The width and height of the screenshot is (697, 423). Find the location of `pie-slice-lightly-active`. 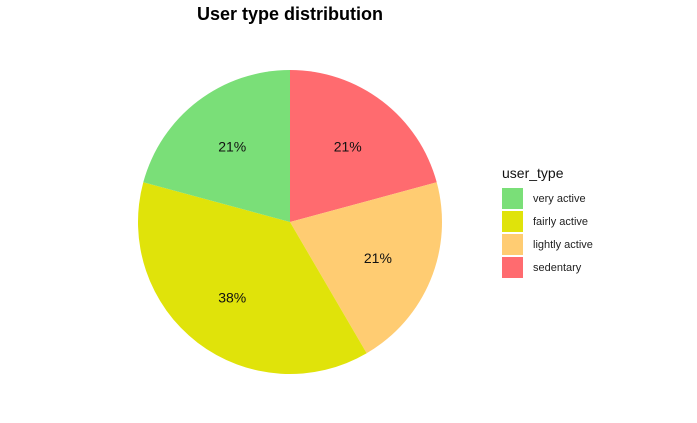

pie-slice-lightly-active is located at coordinates (366, 268).